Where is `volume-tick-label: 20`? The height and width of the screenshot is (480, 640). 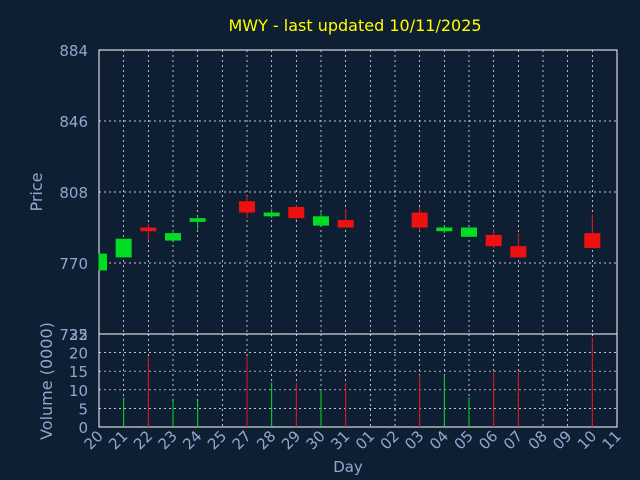 volume-tick-label: 20 is located at coordinates (78, 354).